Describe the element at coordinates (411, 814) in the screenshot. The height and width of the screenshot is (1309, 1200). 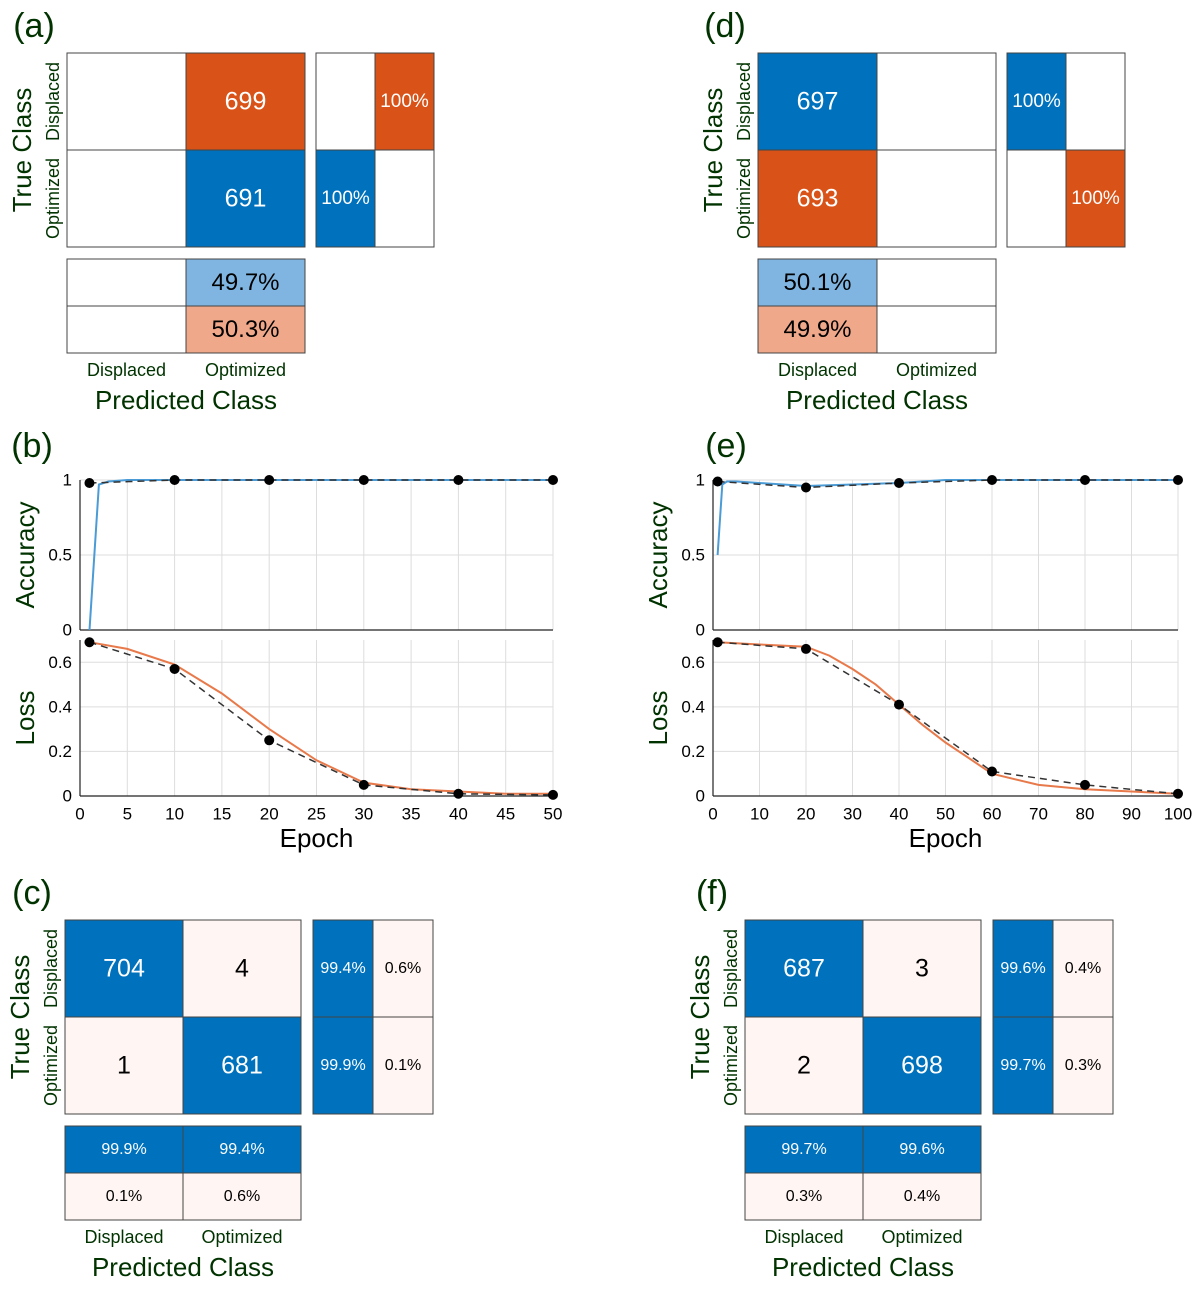
I see `x-tick-label: 35` at that location.